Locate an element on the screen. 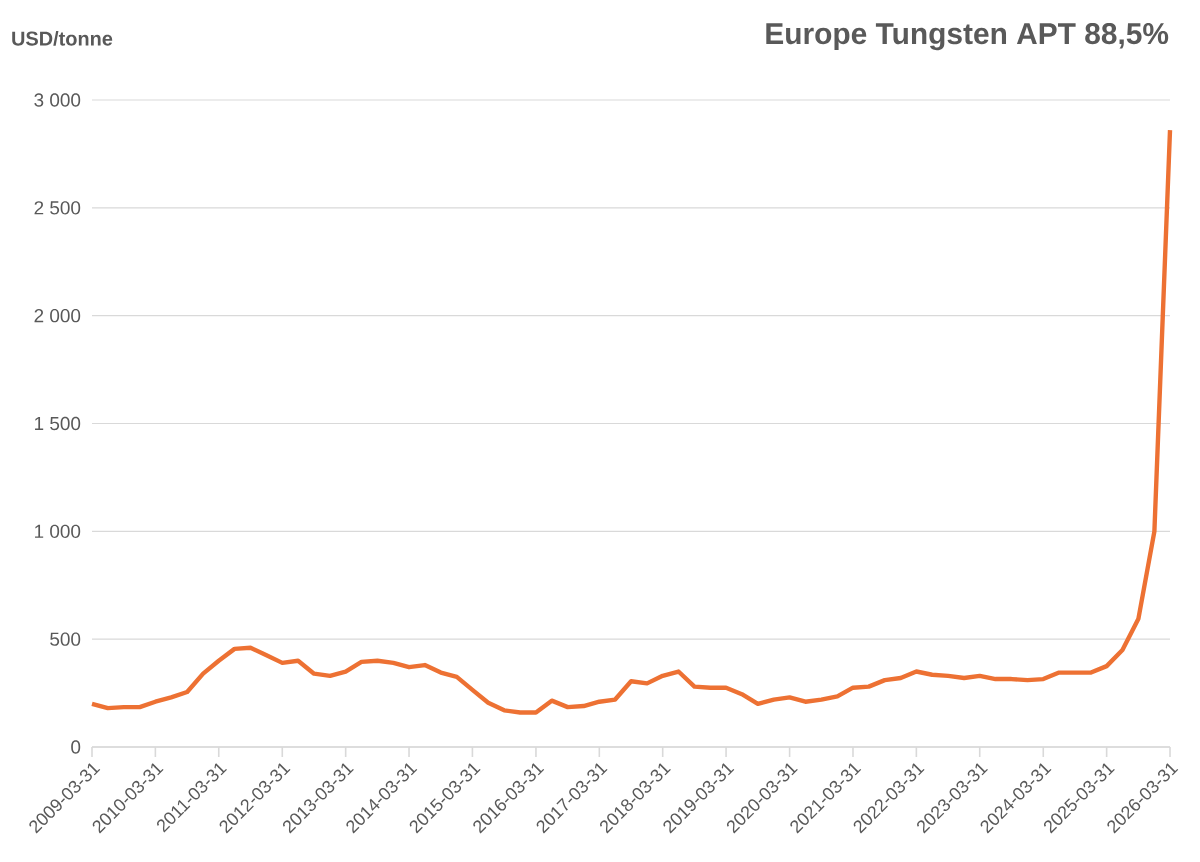 The width and height of the screenshot is (1200, 862). chart-title: Europe Tungsten APT 88,5% is located at coordinates (967, 37).